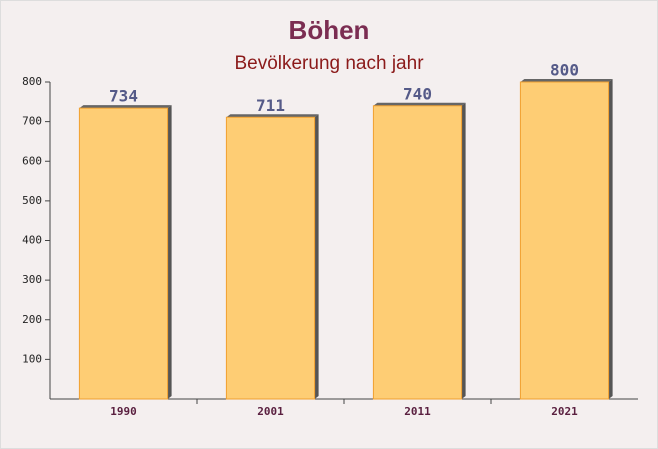 This screenshot has height=449, width=658. I want to click on y-tick-label: 100, so click(32, 358).